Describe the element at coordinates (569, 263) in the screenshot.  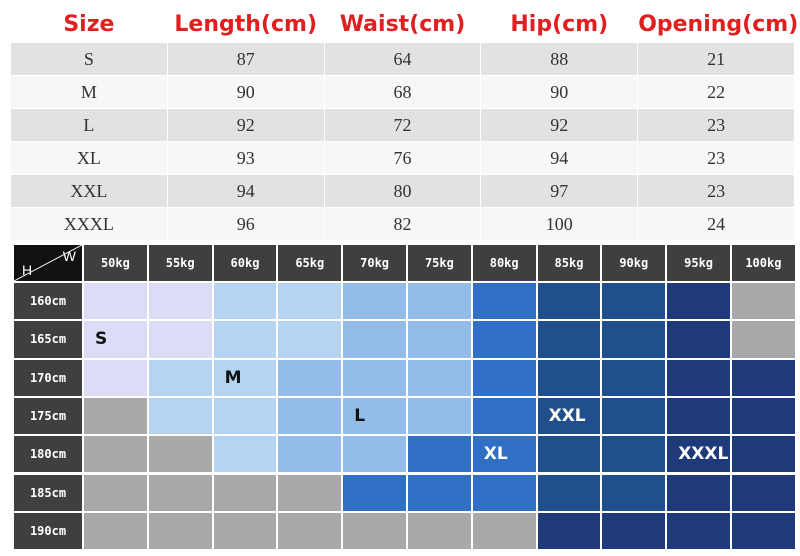
I see `weight-header-85kg: 85kg` at that location.